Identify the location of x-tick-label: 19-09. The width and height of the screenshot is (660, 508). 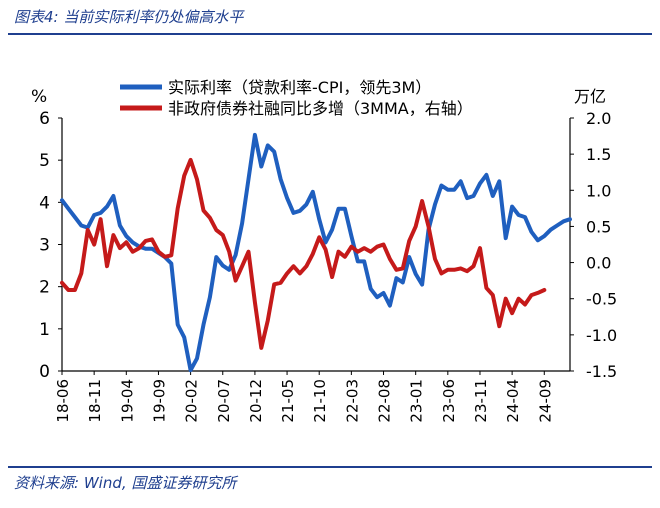
(159, 401).